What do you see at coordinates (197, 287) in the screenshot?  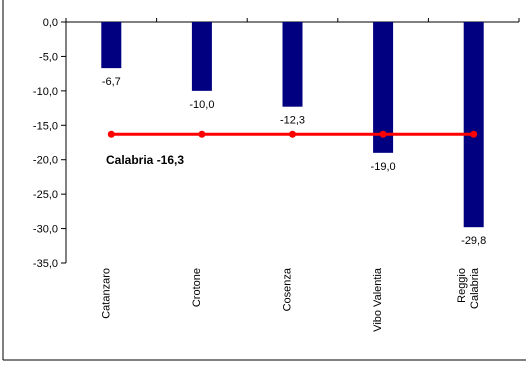 I see `x-category-label: Crotone` at bounding box center [197, 287].